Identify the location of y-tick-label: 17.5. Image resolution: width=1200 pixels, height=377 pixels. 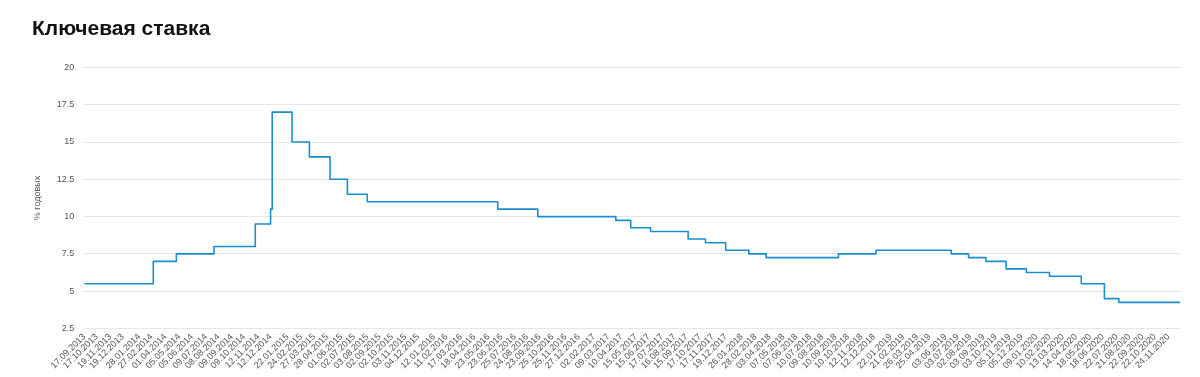
(65, 104).